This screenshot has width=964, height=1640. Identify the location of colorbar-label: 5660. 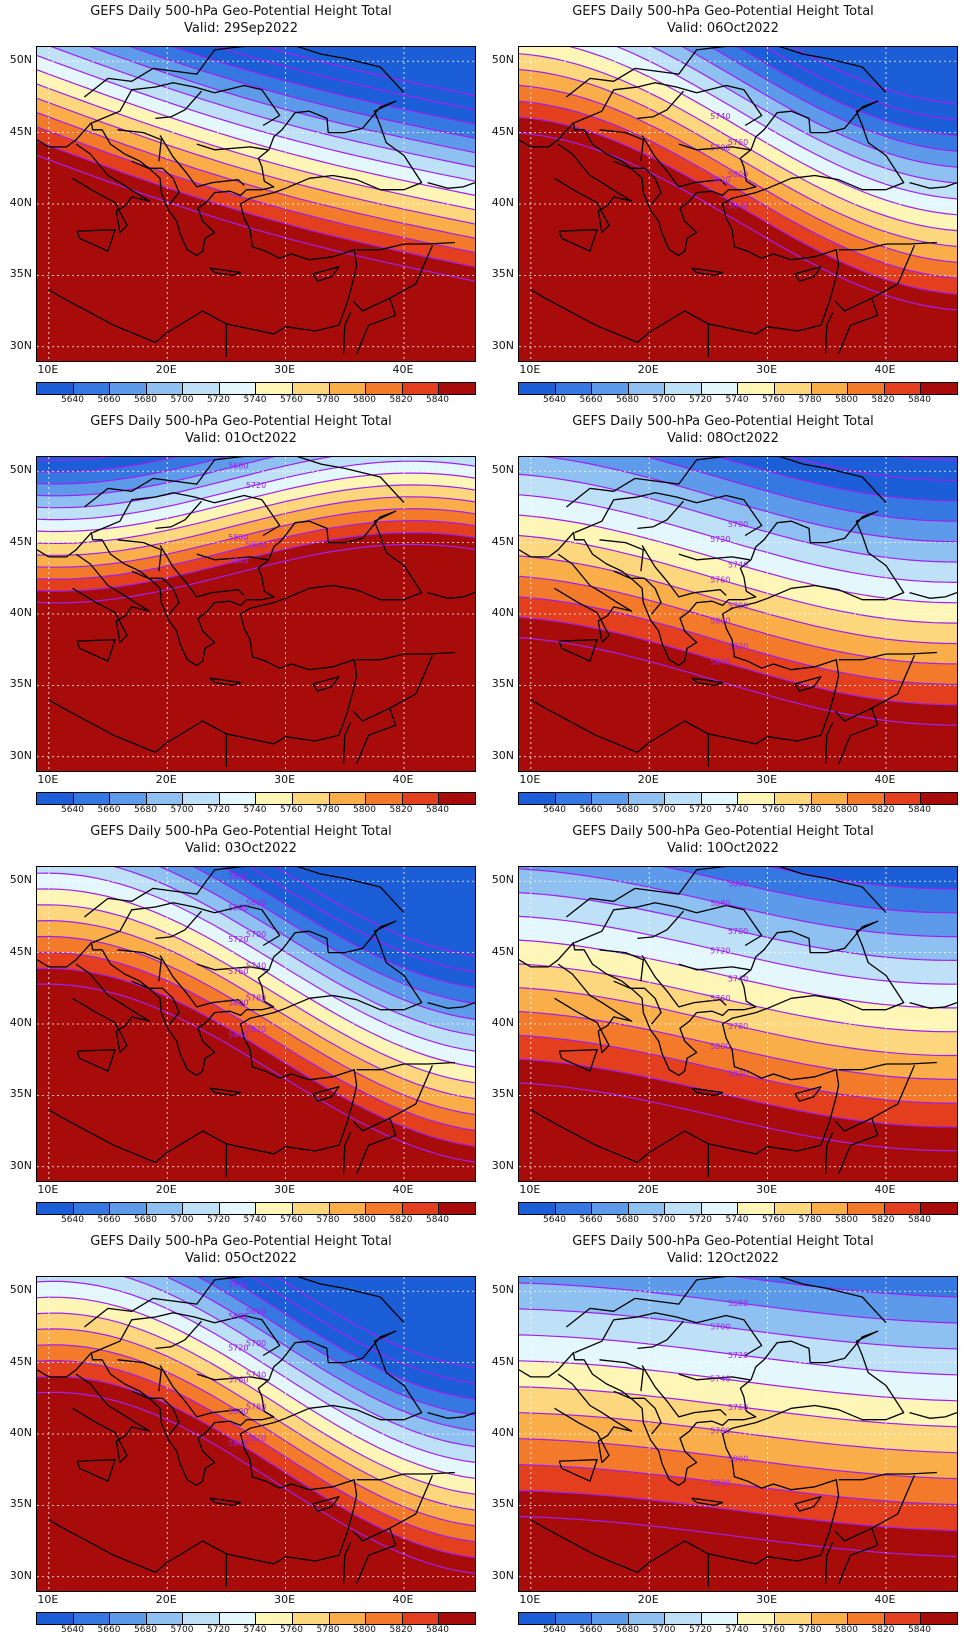
(591, 1220).